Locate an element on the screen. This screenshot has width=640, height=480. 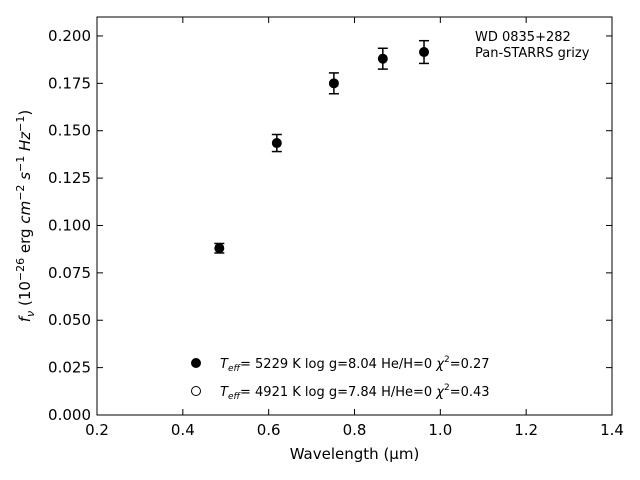
y-tick-label: 0.100 is located at coordinates (69, 225).